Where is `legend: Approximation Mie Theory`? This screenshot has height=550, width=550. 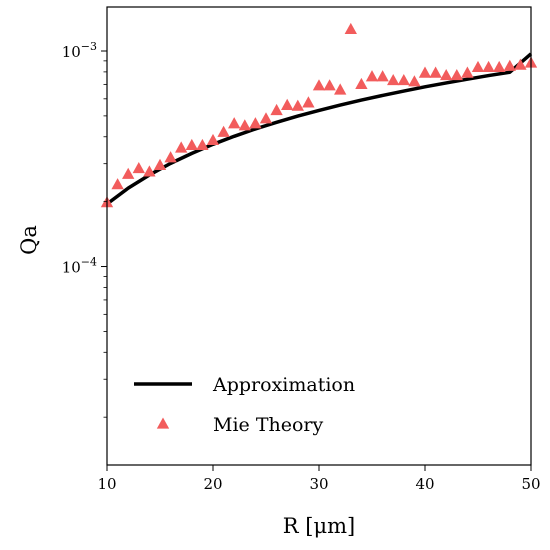 legend: Approximation Mie Theory is located at coordinates (244, 405).